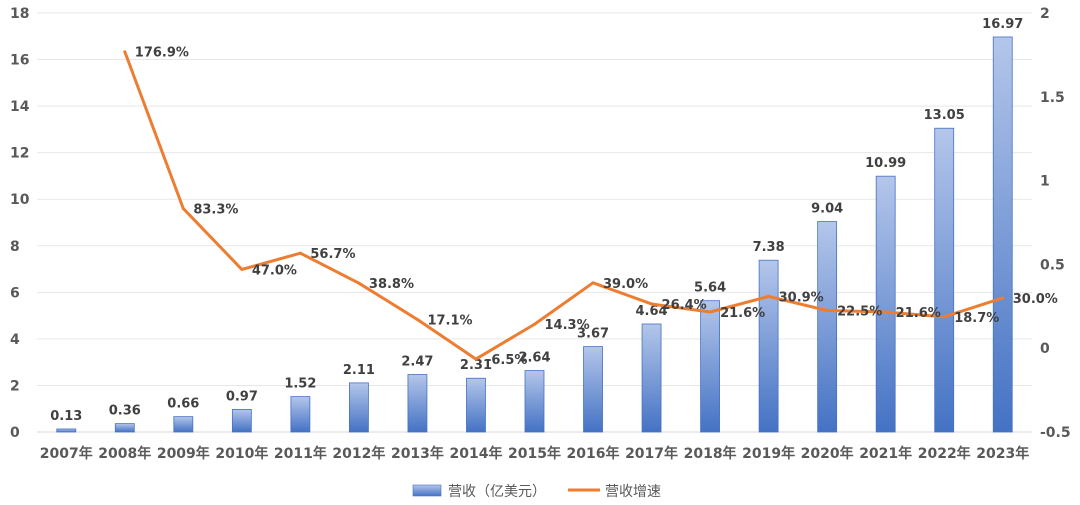 This screenshot has width=1080, height=505. What do you see at coordinates (625, 284) in the screenshot?
I see `line-data-label: 39.0%` at bounding box center [625, 284].